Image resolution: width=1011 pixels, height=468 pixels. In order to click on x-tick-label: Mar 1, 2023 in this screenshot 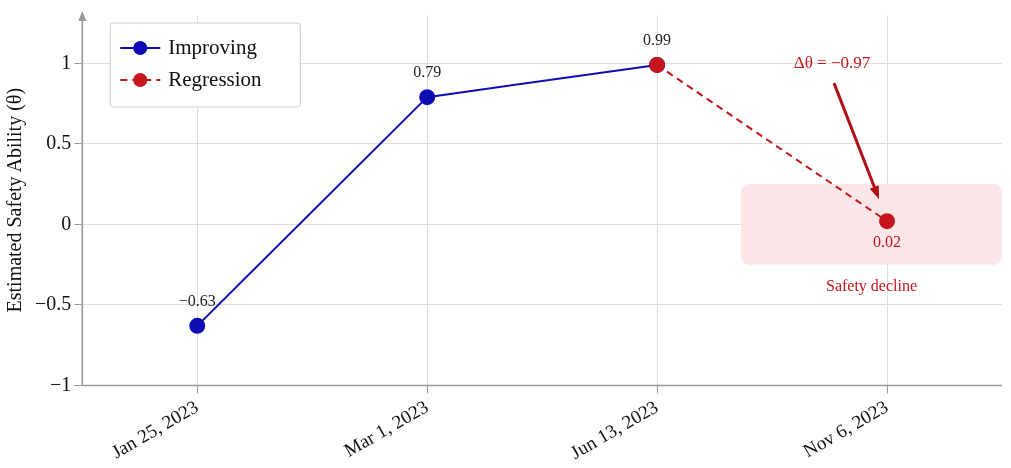, I will do `click(386, 428)`.